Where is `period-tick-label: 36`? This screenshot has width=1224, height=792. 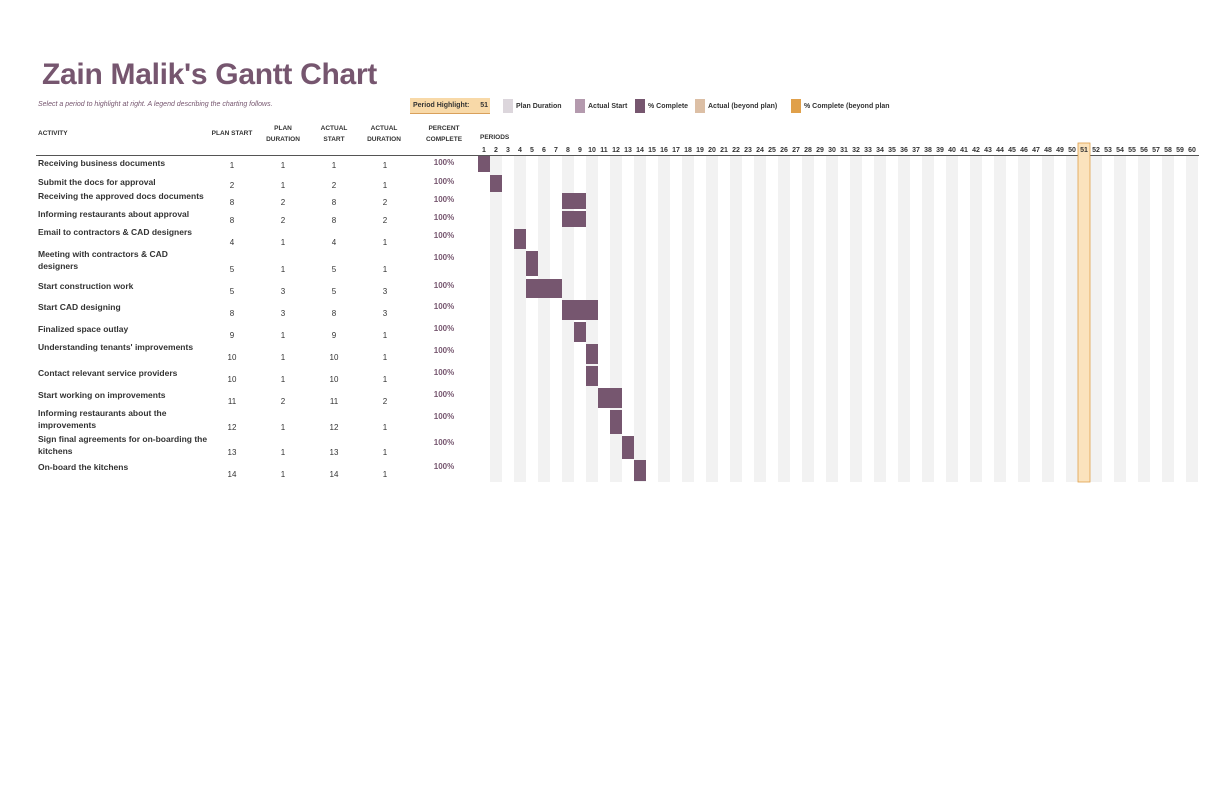
period-tick-label: 36 is located at coordinates (904, 150).